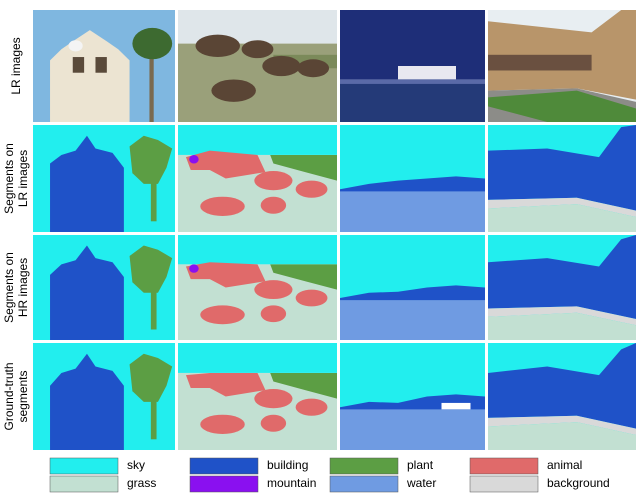  I want to click on legend-label: animal, so click(564, 465).